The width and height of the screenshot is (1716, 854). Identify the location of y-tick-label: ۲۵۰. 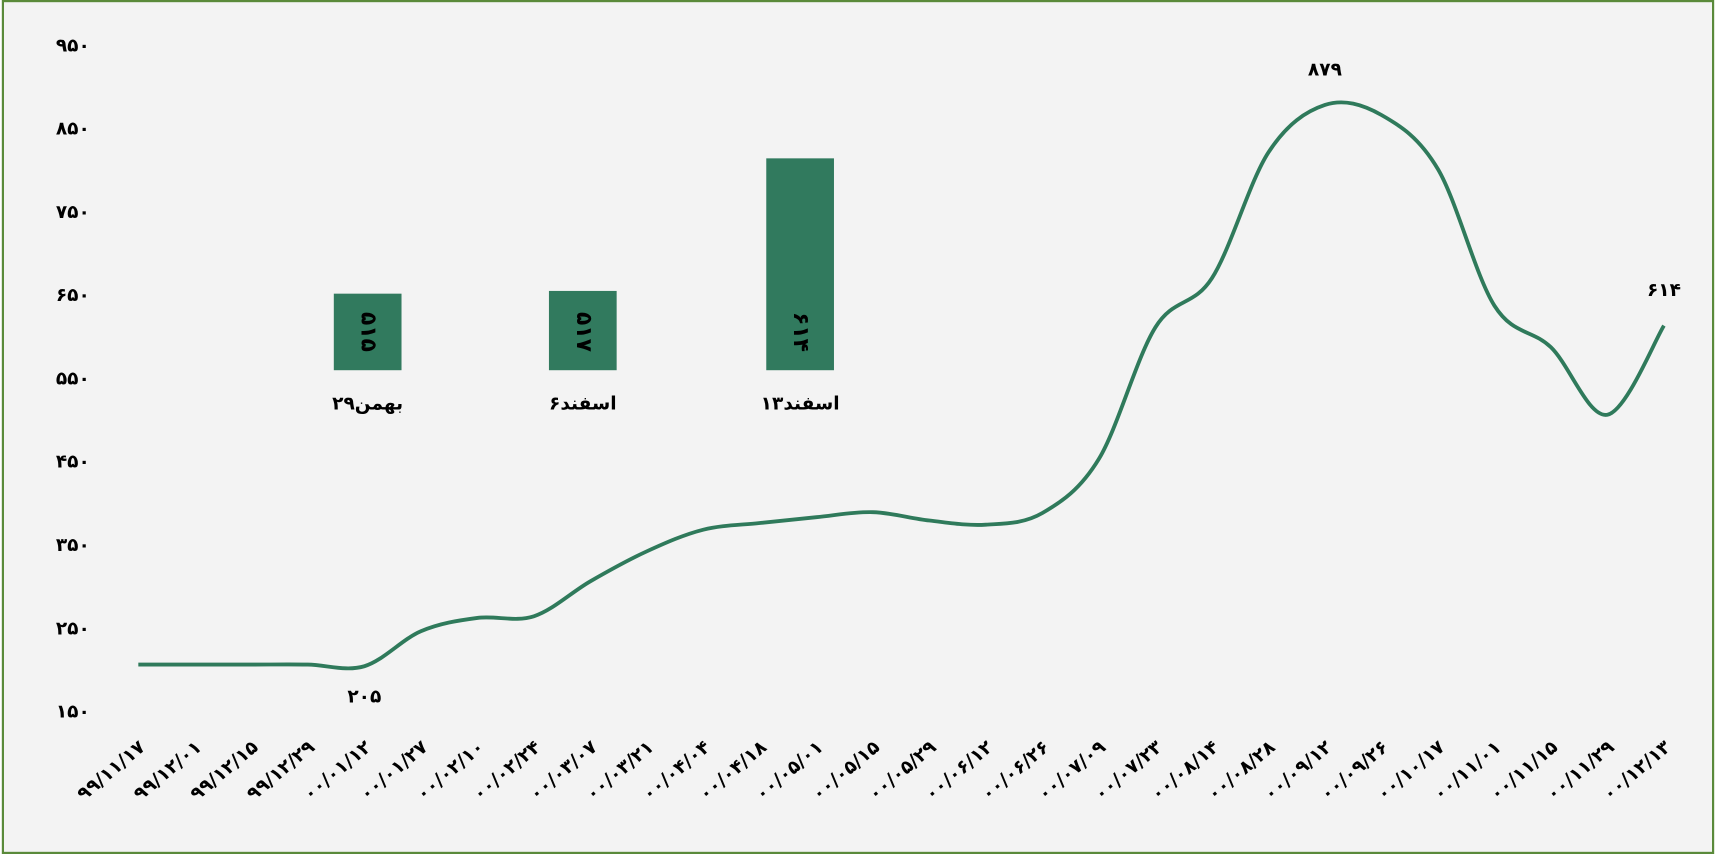
(73, 628).